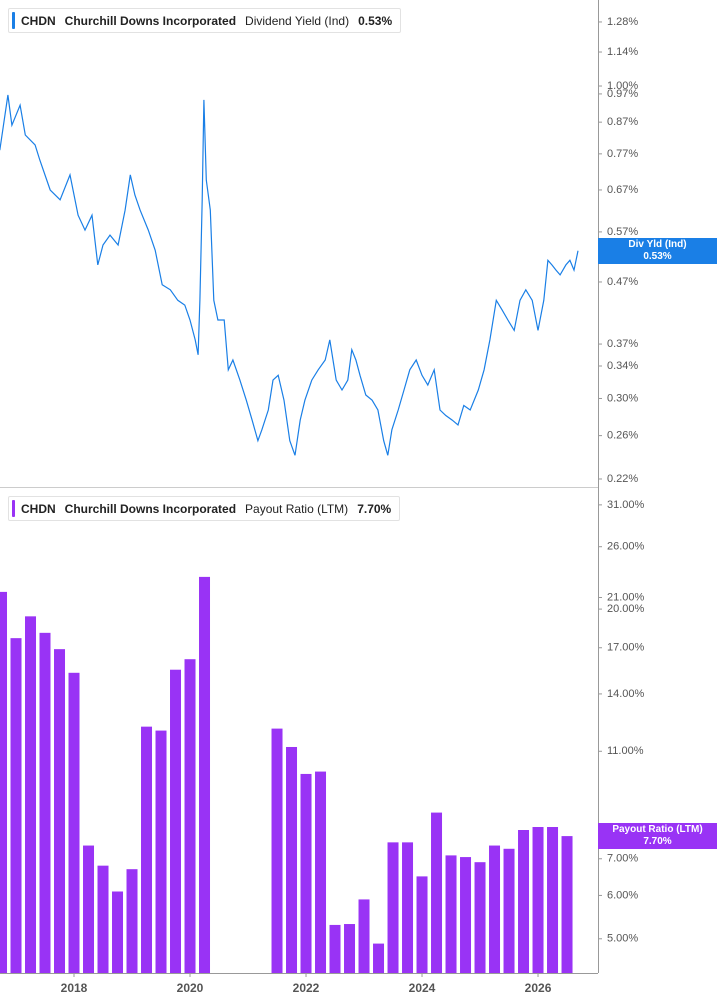  I want to click on legend-value: 0.53%, so click(375, 20).